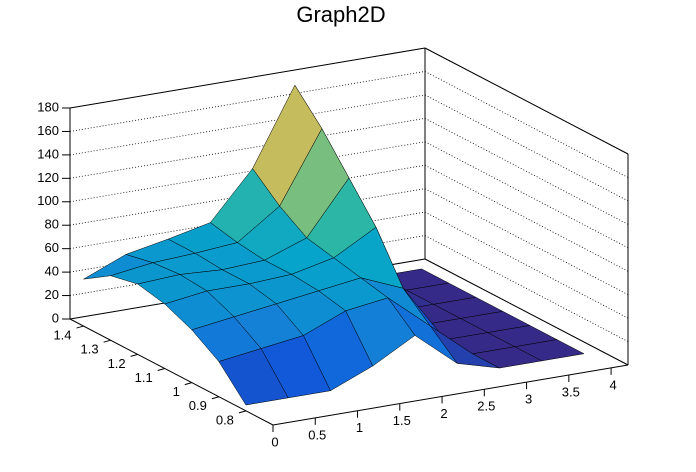 The width and height of the screenshot is (696, 472). I want to click on x-tick-label: 3.5, so click(571, 391).